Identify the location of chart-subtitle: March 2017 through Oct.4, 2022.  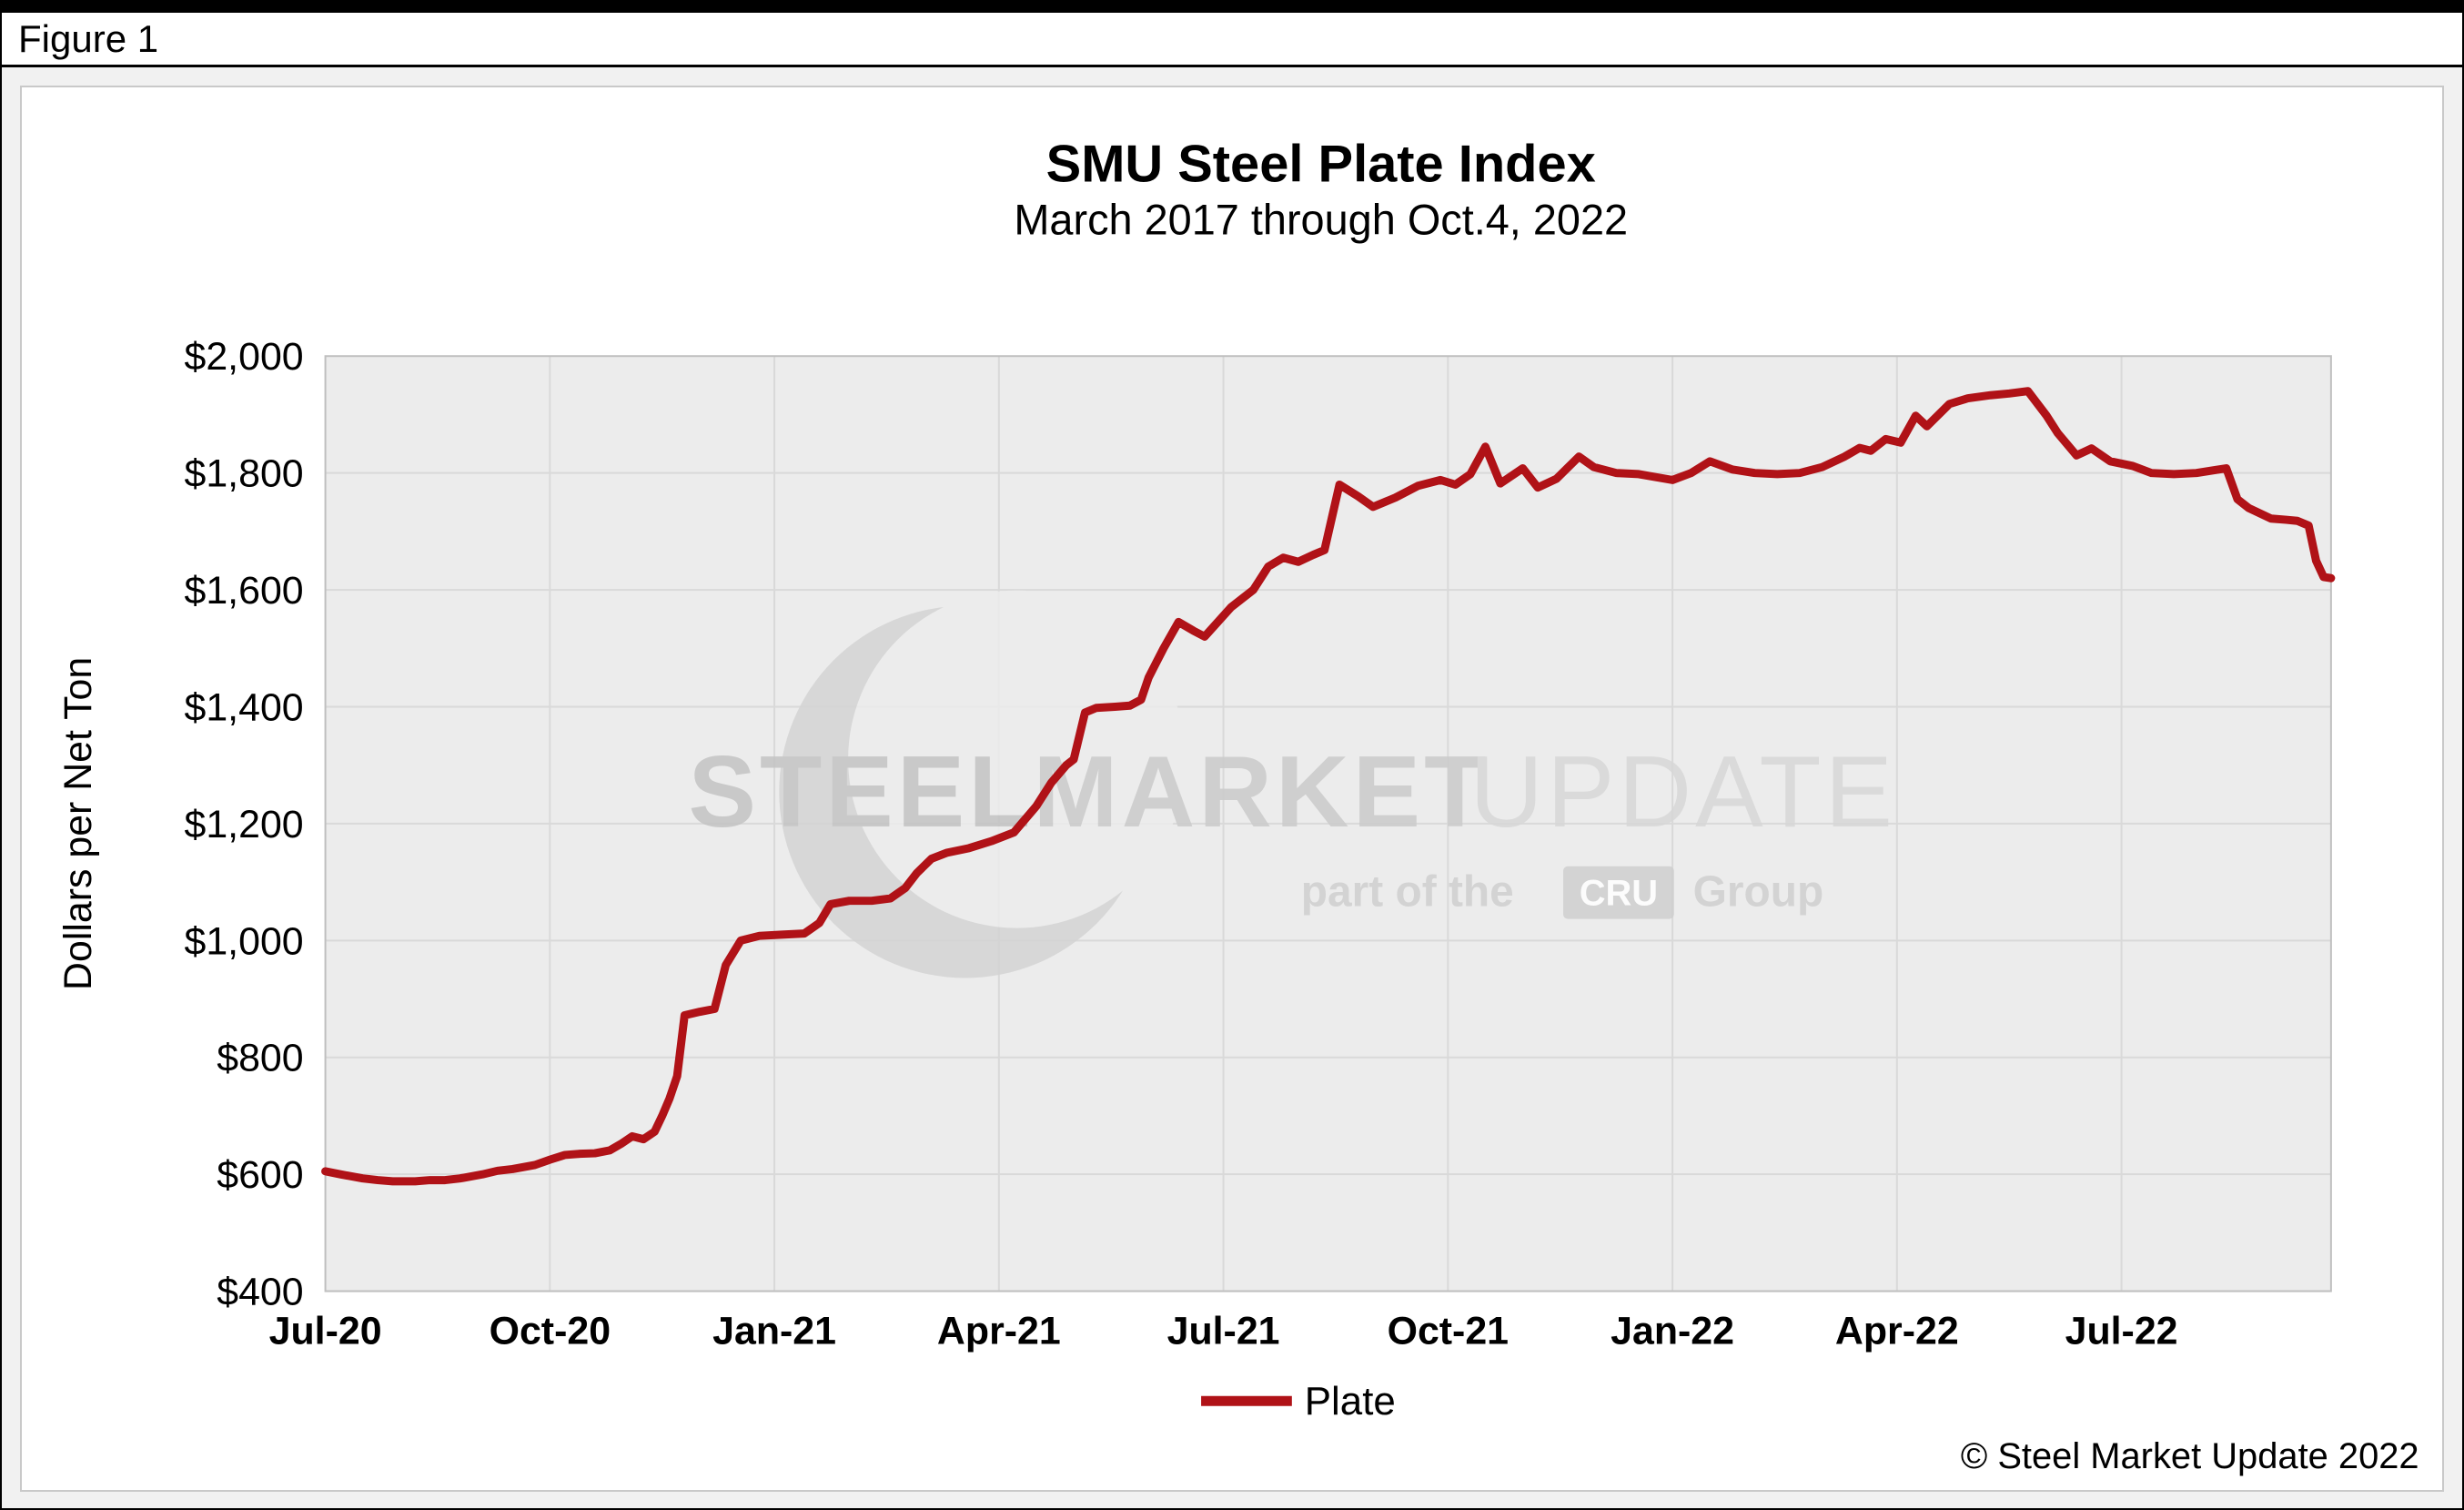
(1321, 221).